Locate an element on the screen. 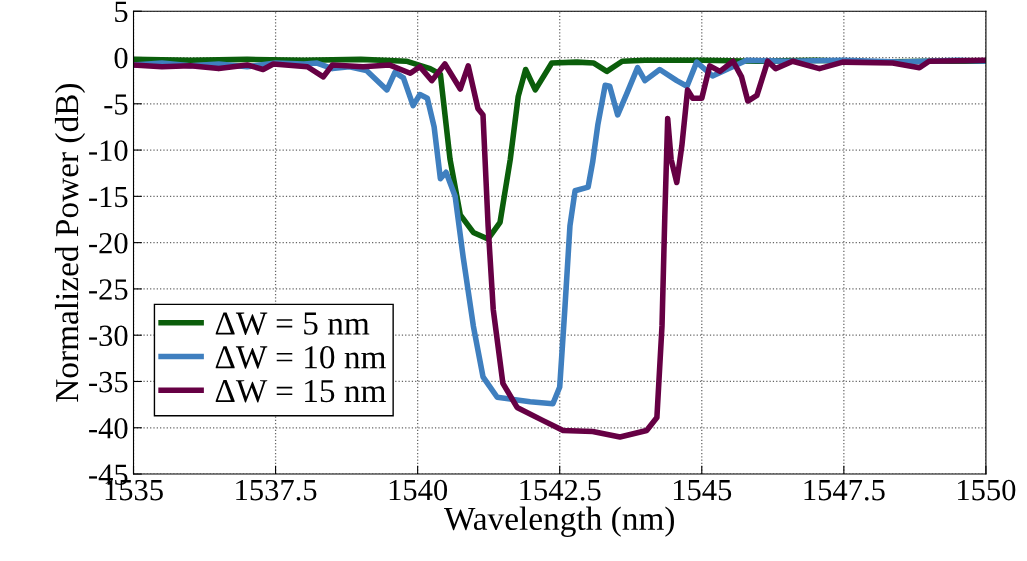 The height and width of the screenshot is (561, 1027). x-tick-label: 1547.5 is located at coordinates (844, 490).